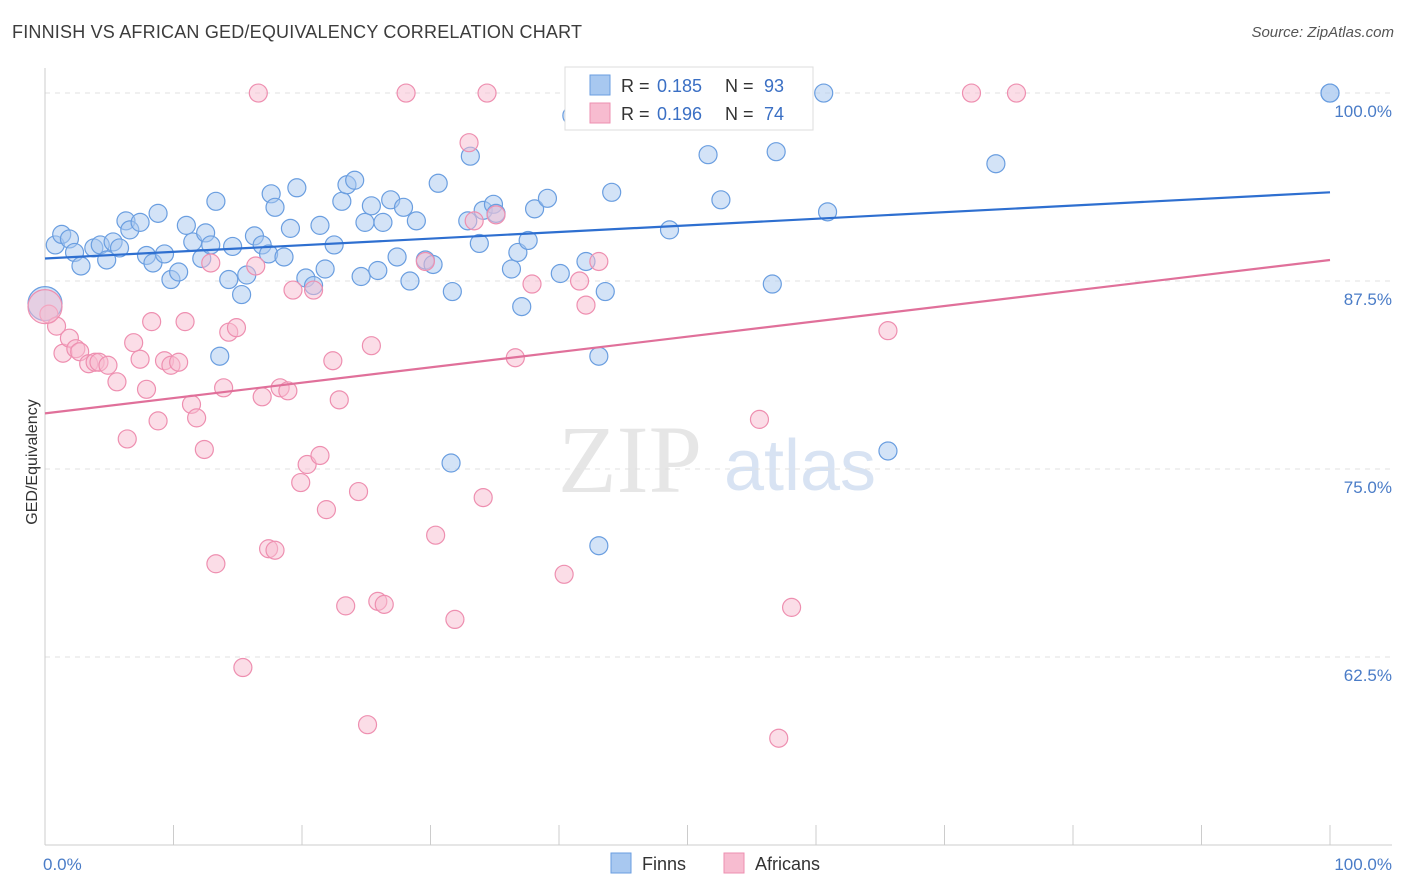  Describe the element at coordinates (1363, 393) in the screenshot. I see `y-tick-labels: 62.5% 75.0% 87.5% 100.0%` at that location.